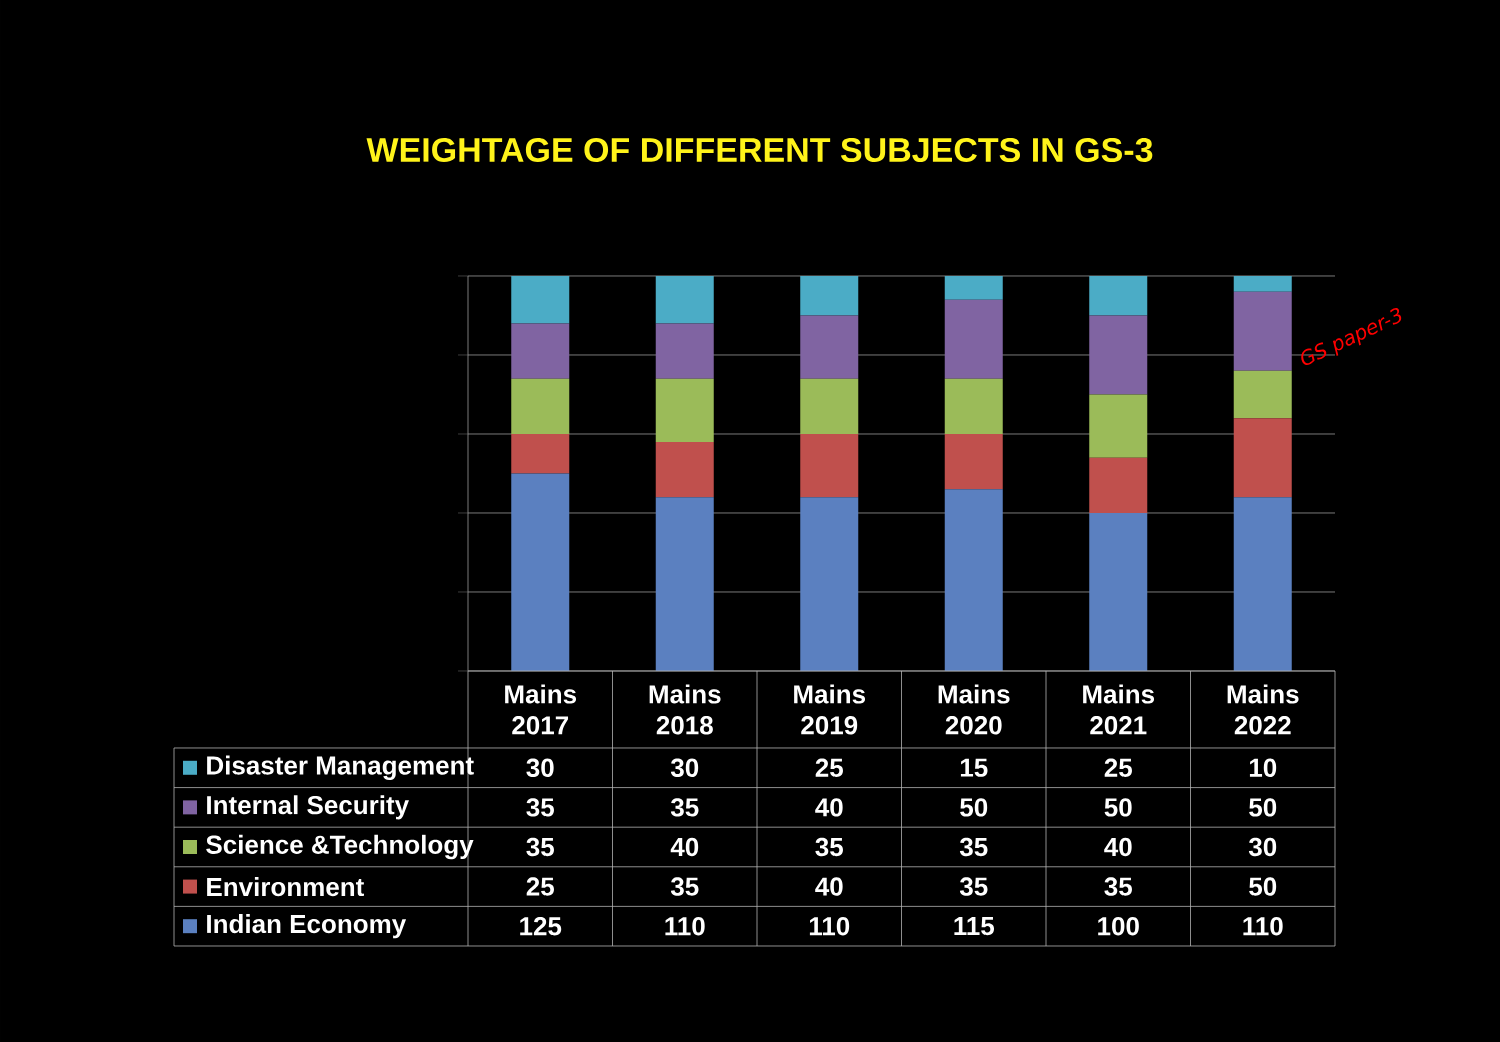  I want to click on legend-label: Environment, so click(285, 887).